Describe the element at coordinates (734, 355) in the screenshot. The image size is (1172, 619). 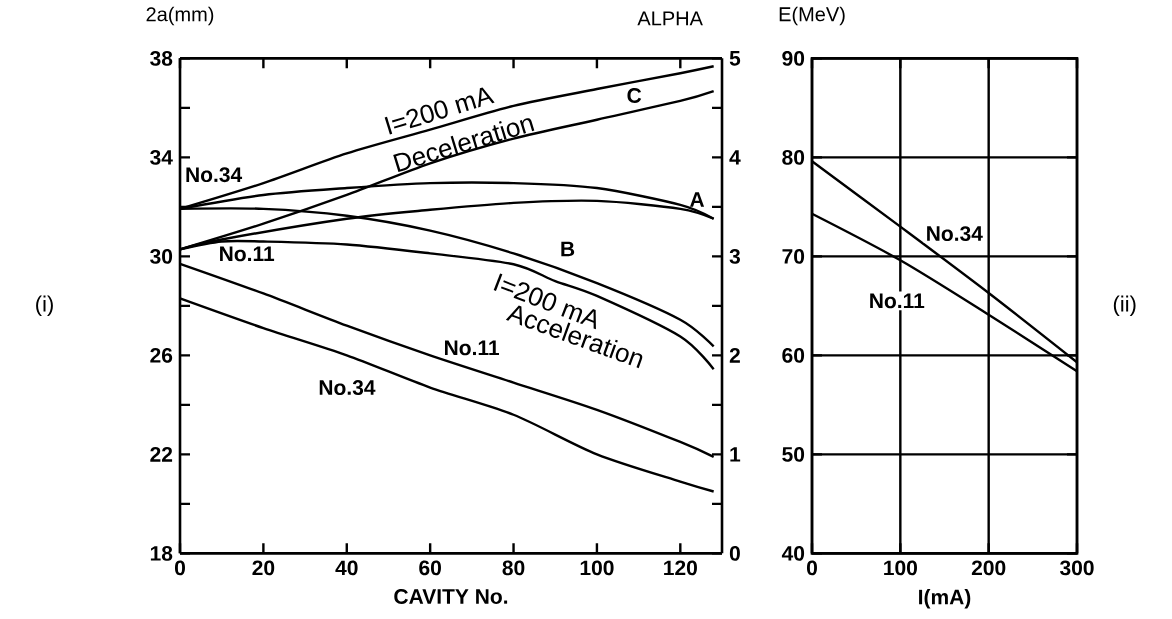
I see `y2-tick-label: 2` at that location.